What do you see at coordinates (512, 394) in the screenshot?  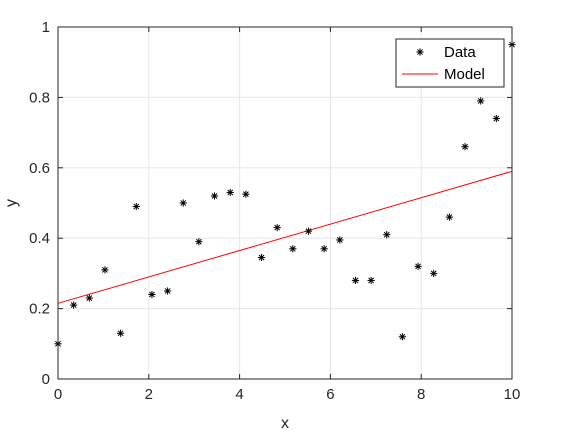 I see `x-tick-label: 10` at bounding box center [512, 394].